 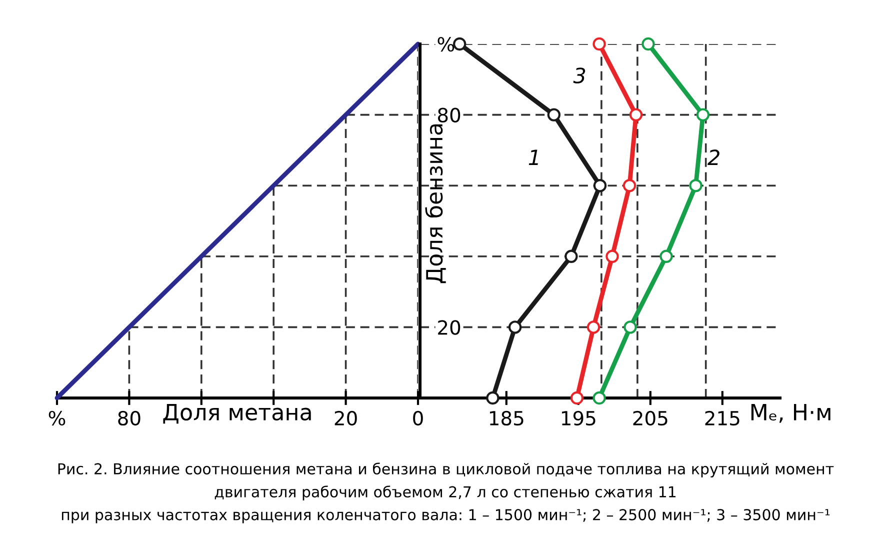 What do you see at coordinates (449, 327) in the screenshot?
I see `y-tick-label: 20` at bounding box center [449, 327].